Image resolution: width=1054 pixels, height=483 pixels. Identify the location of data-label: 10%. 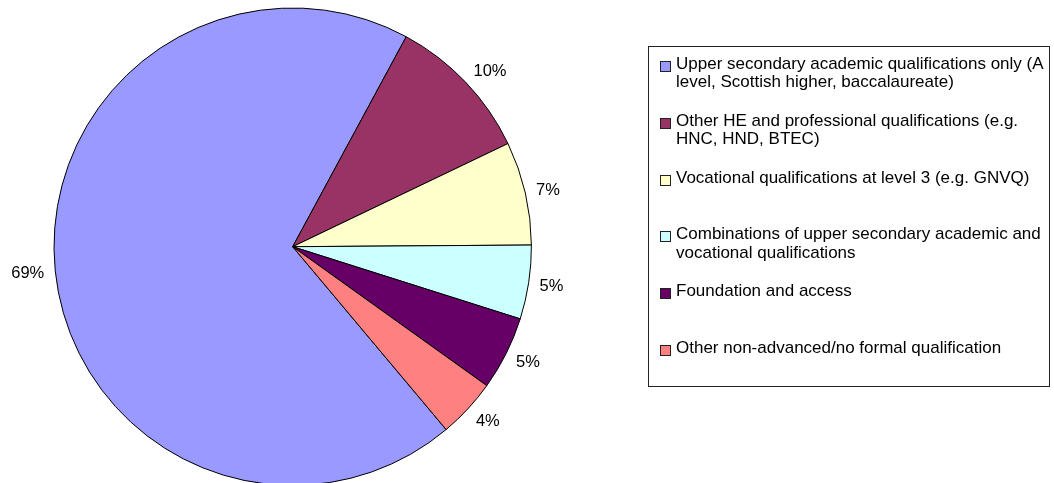
(490, 70).